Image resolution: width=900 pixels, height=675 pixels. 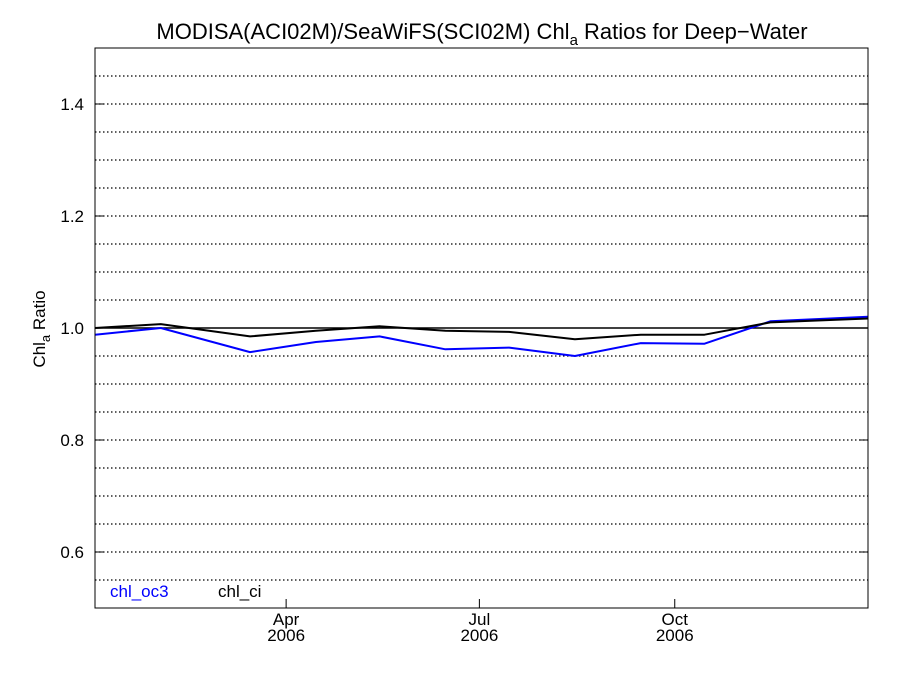 I want to click on series-line-chl-ci, so click(x=481, y=329).